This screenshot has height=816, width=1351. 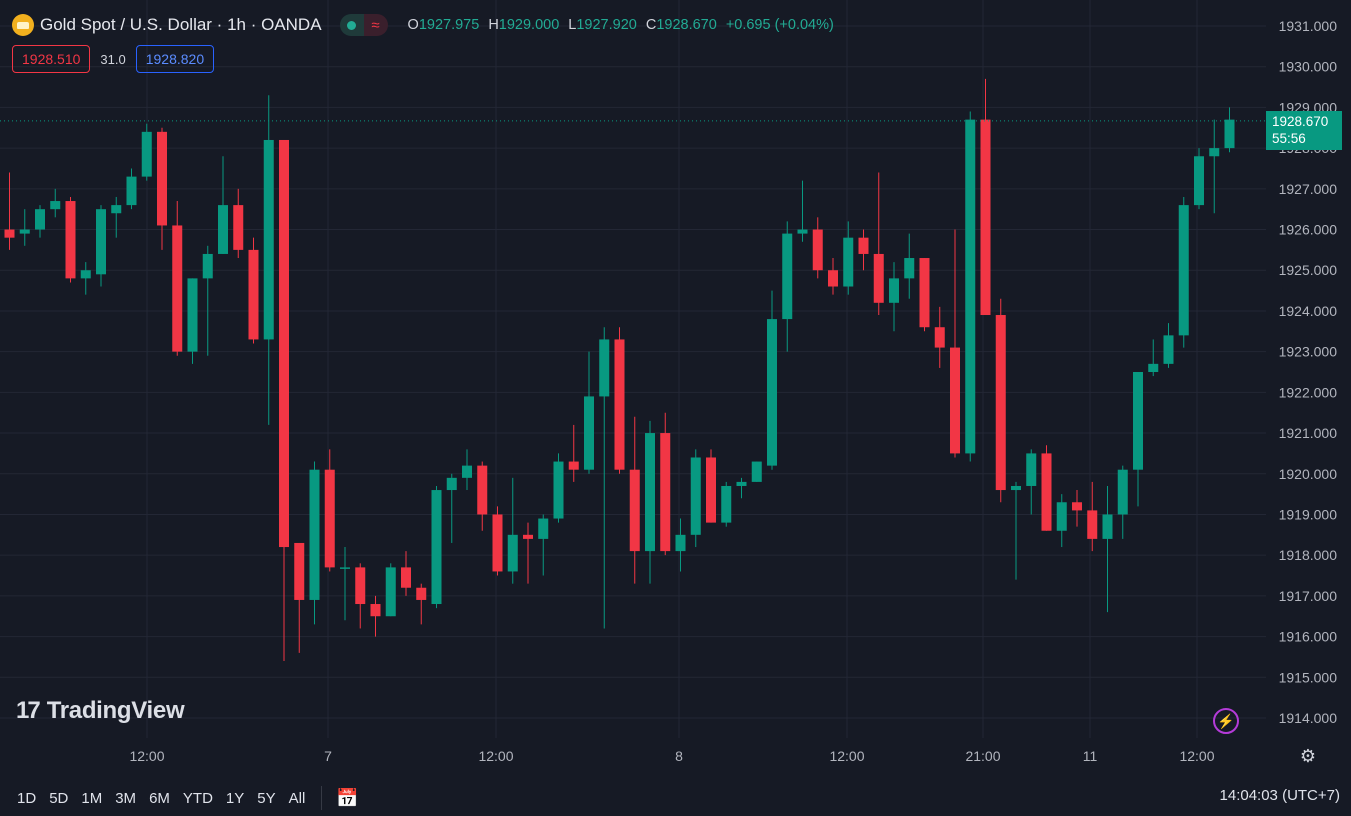 What do you see at coordinates (679, 756) in the screenshot?
I see `x-axis-label: 8` at bounding box center [679, 756].